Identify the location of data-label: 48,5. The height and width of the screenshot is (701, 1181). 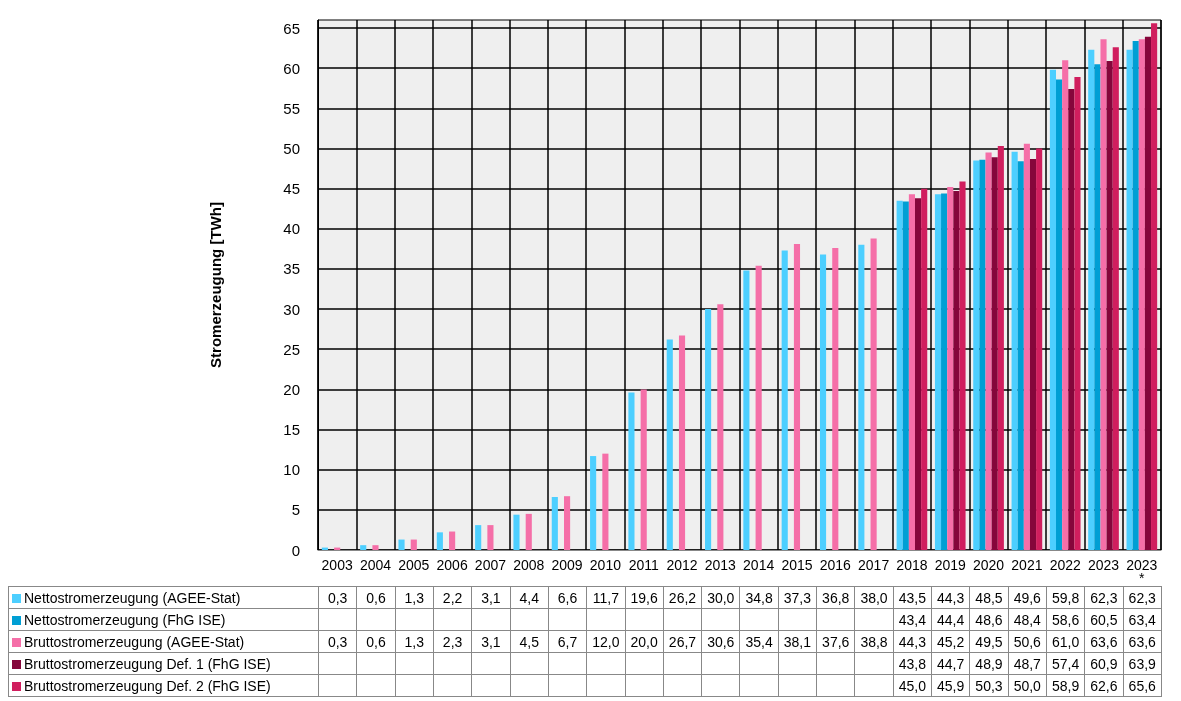
(989, 597).